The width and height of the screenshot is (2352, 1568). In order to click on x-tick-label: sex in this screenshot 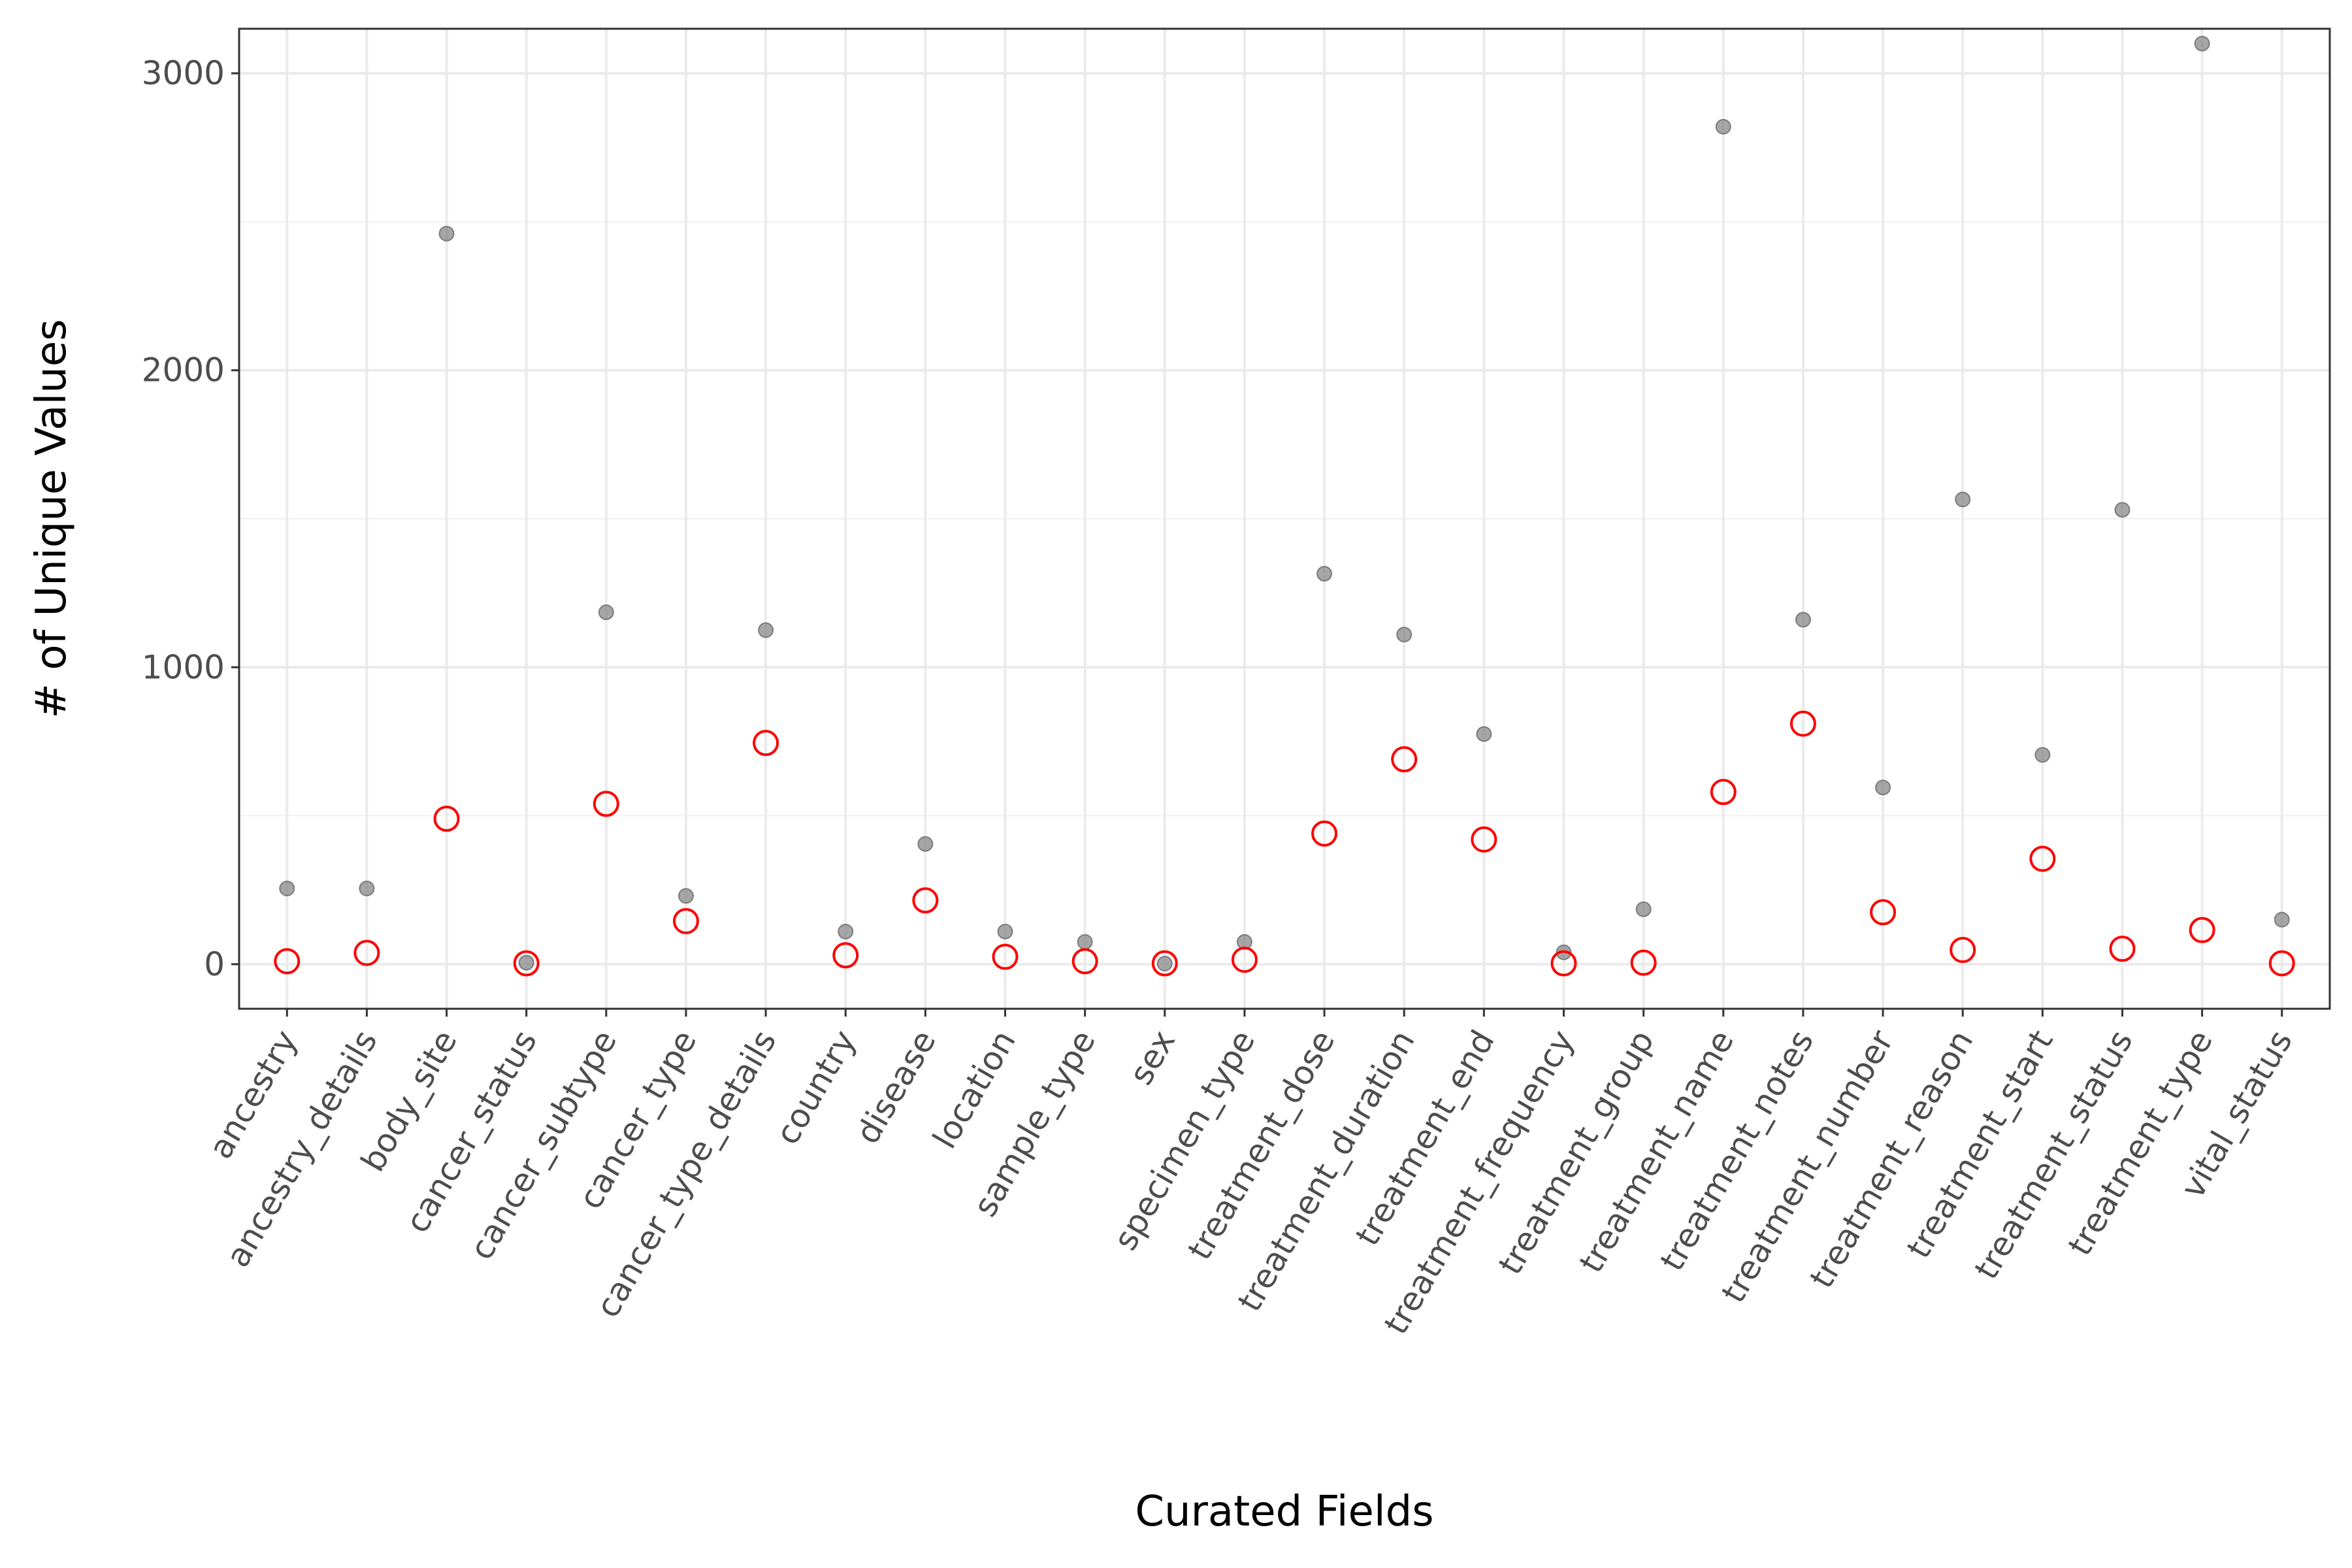, I will do `click(1152, 1057)`.